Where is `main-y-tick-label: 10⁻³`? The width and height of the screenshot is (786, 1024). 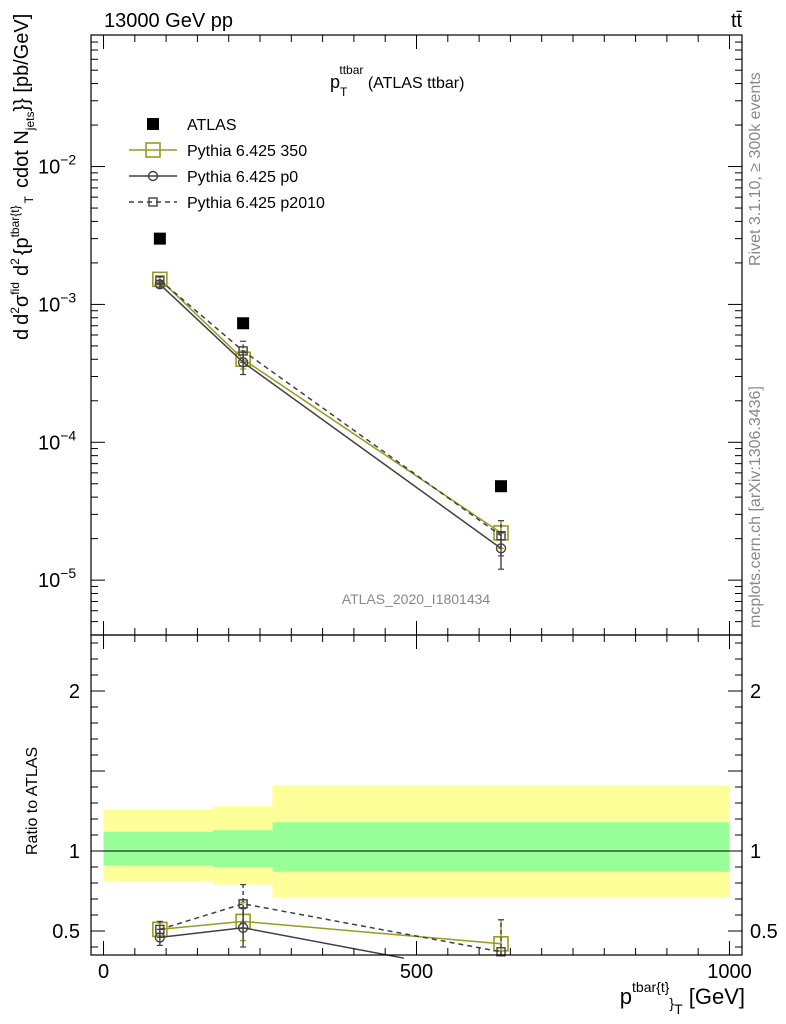 main-y-tick-label: 10⁻³ is located at coordinates (57, 302).